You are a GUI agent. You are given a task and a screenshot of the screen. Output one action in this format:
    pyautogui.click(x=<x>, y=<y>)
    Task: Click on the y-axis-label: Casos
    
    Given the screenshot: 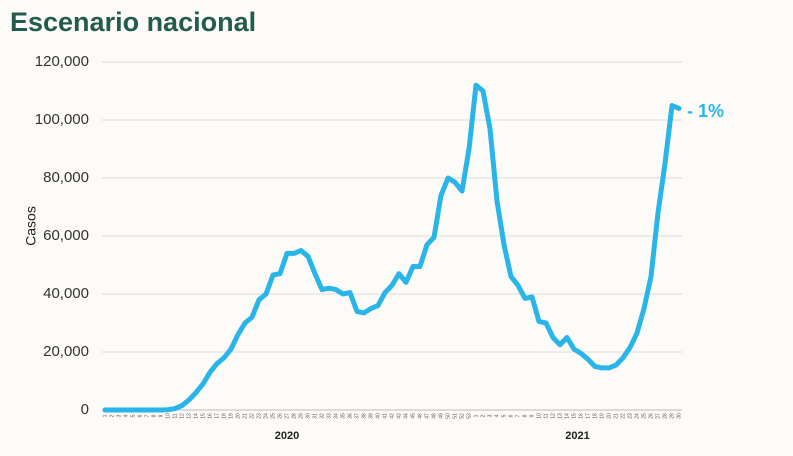 What is the action you would take?
    pyautogui.click(x=31, y=226)
    